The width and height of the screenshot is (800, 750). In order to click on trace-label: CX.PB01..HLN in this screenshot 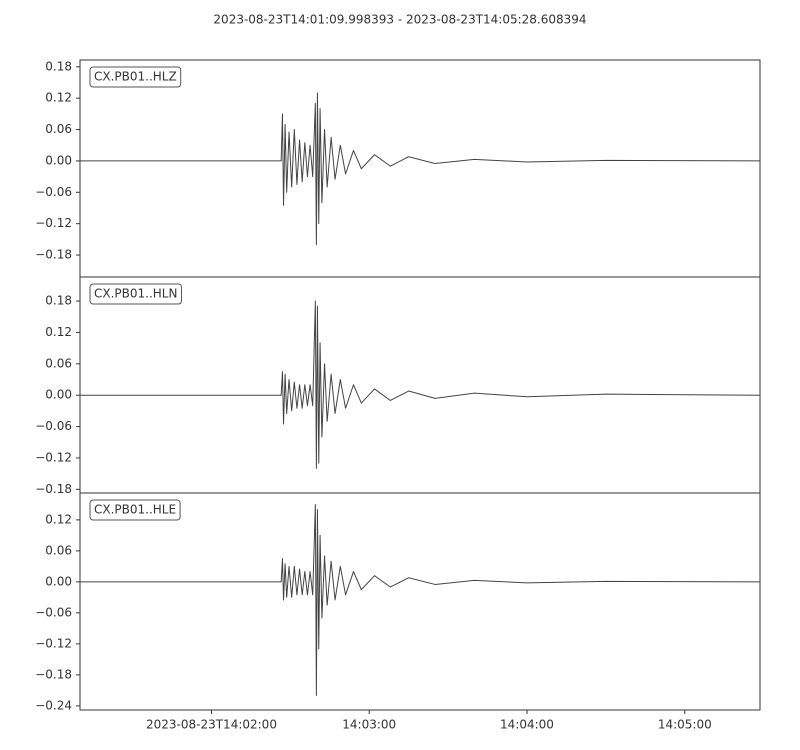, I will do `click(135, 294)`.